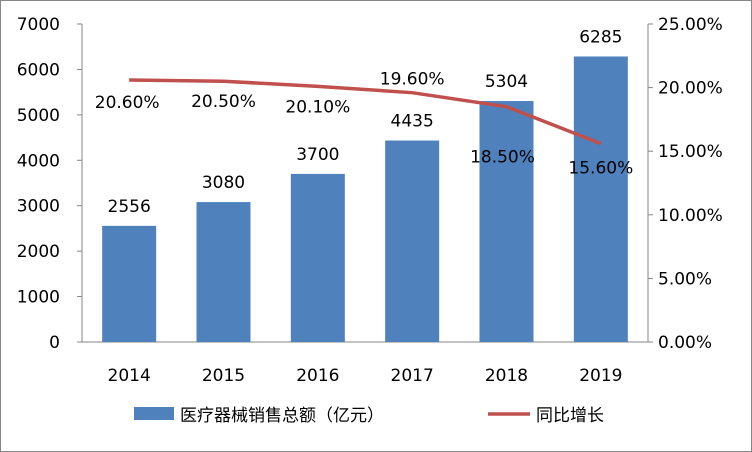  Describe the element at coordinates (690, 89) in the screenshot. I see `right-tick-label: 20.00%` at that location.